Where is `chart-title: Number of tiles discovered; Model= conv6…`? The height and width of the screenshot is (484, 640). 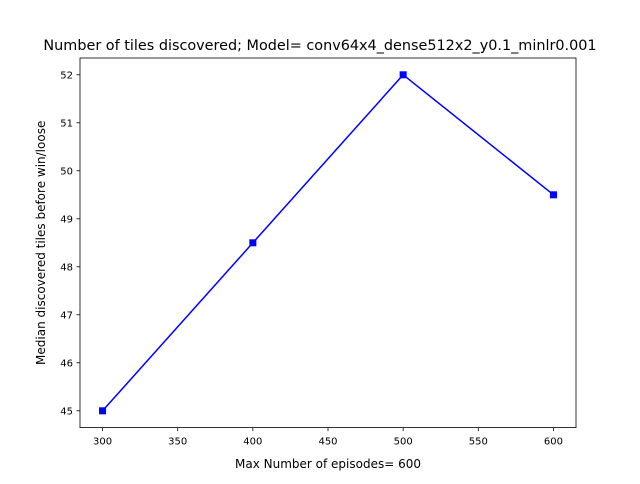 chart-title: Number of tiles discovered; Model= conv6… is located at coordinates (319, 46).